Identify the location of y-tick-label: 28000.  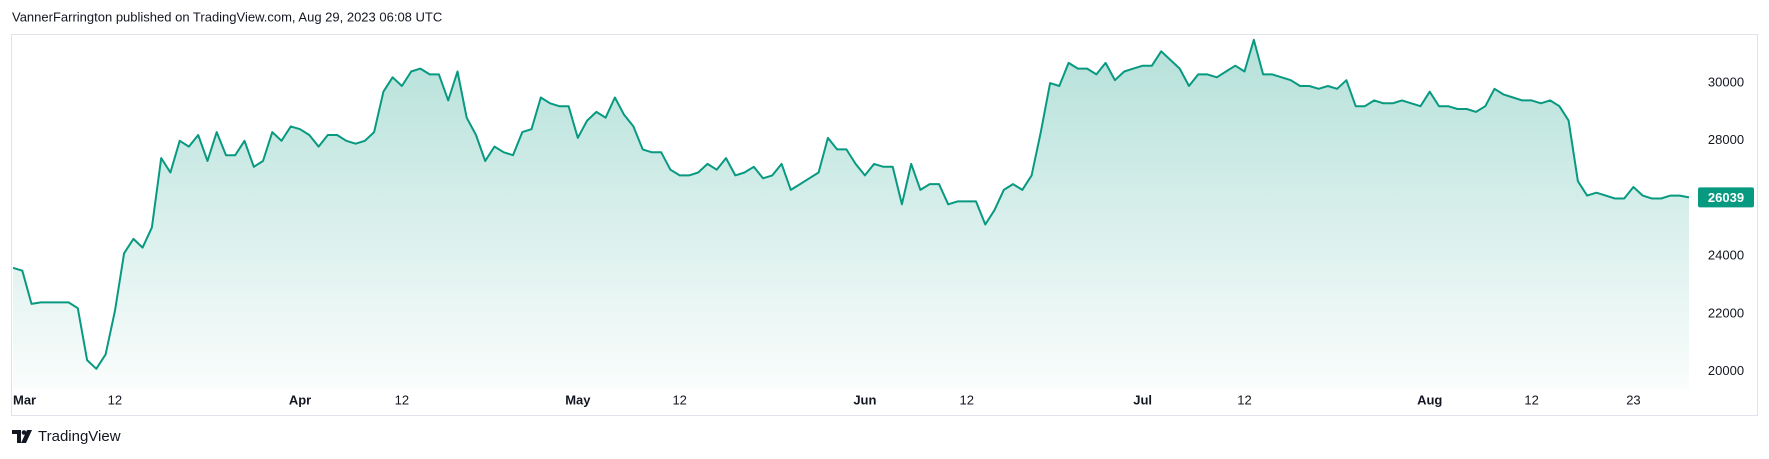
(1726, 139).